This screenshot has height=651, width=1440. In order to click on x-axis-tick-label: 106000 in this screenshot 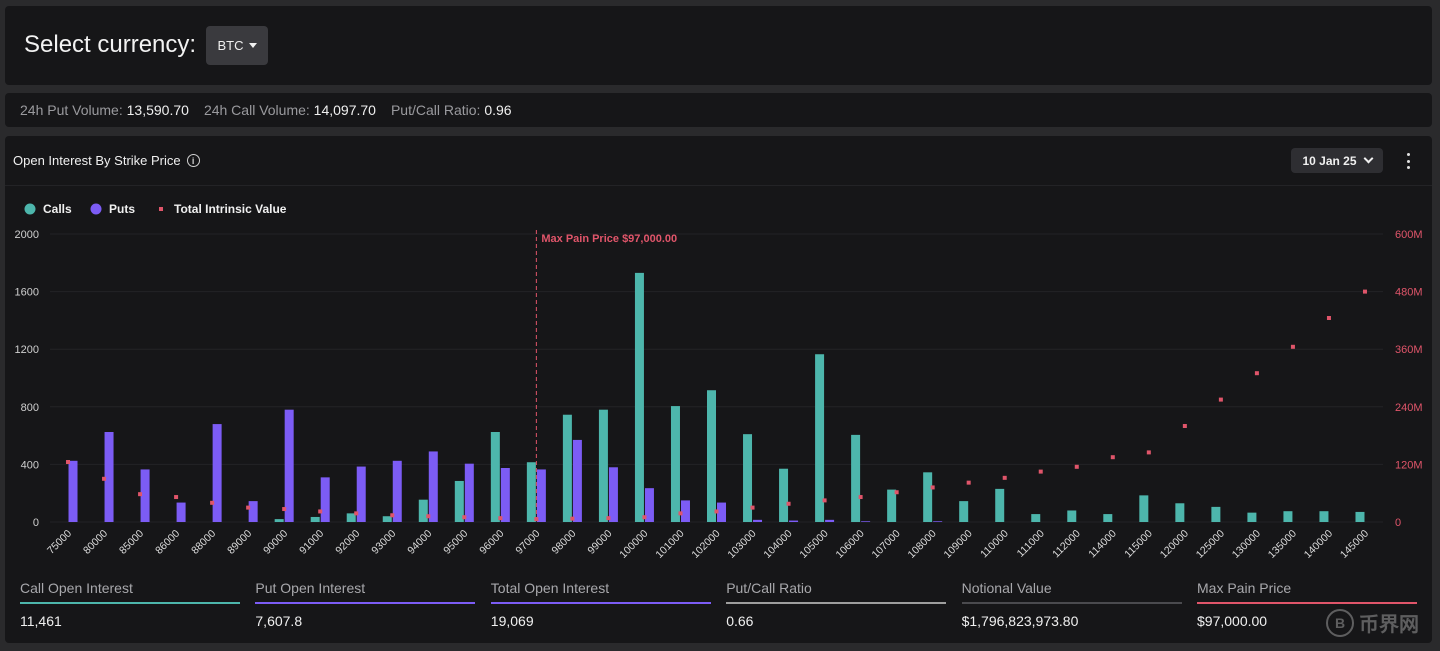, I will do `click(849, 544)`.